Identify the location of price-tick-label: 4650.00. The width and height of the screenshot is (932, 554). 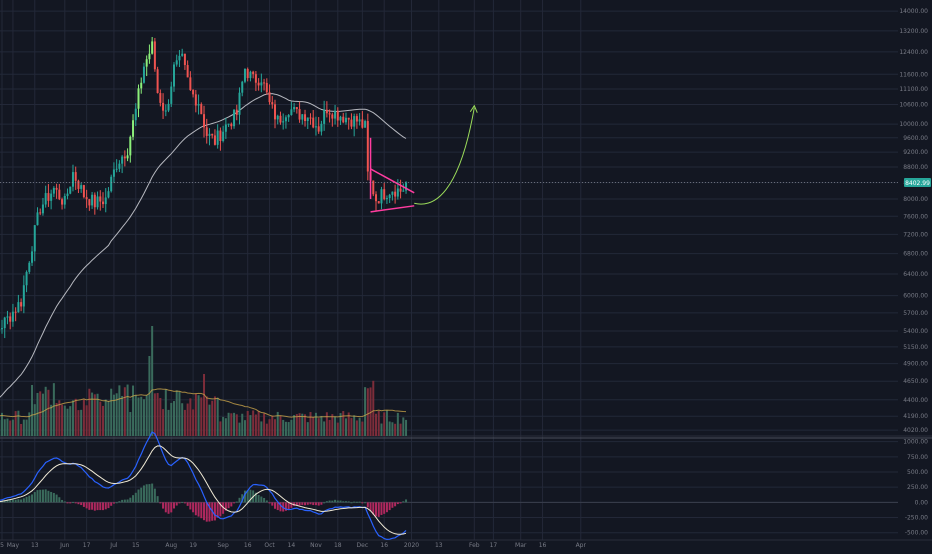
(915, 381).